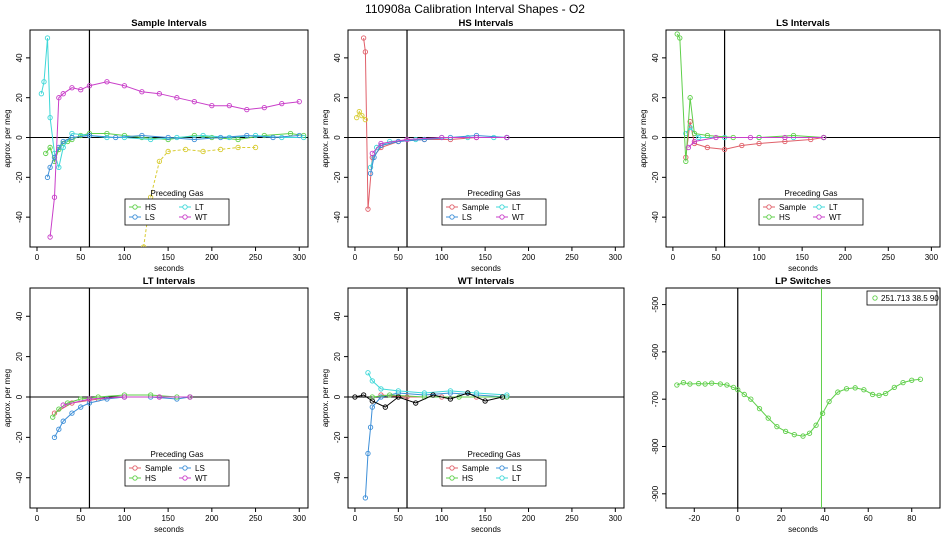 This screenshot has height=550, width=950. I want to click on x-tick-label: 0, so click(673, 257).